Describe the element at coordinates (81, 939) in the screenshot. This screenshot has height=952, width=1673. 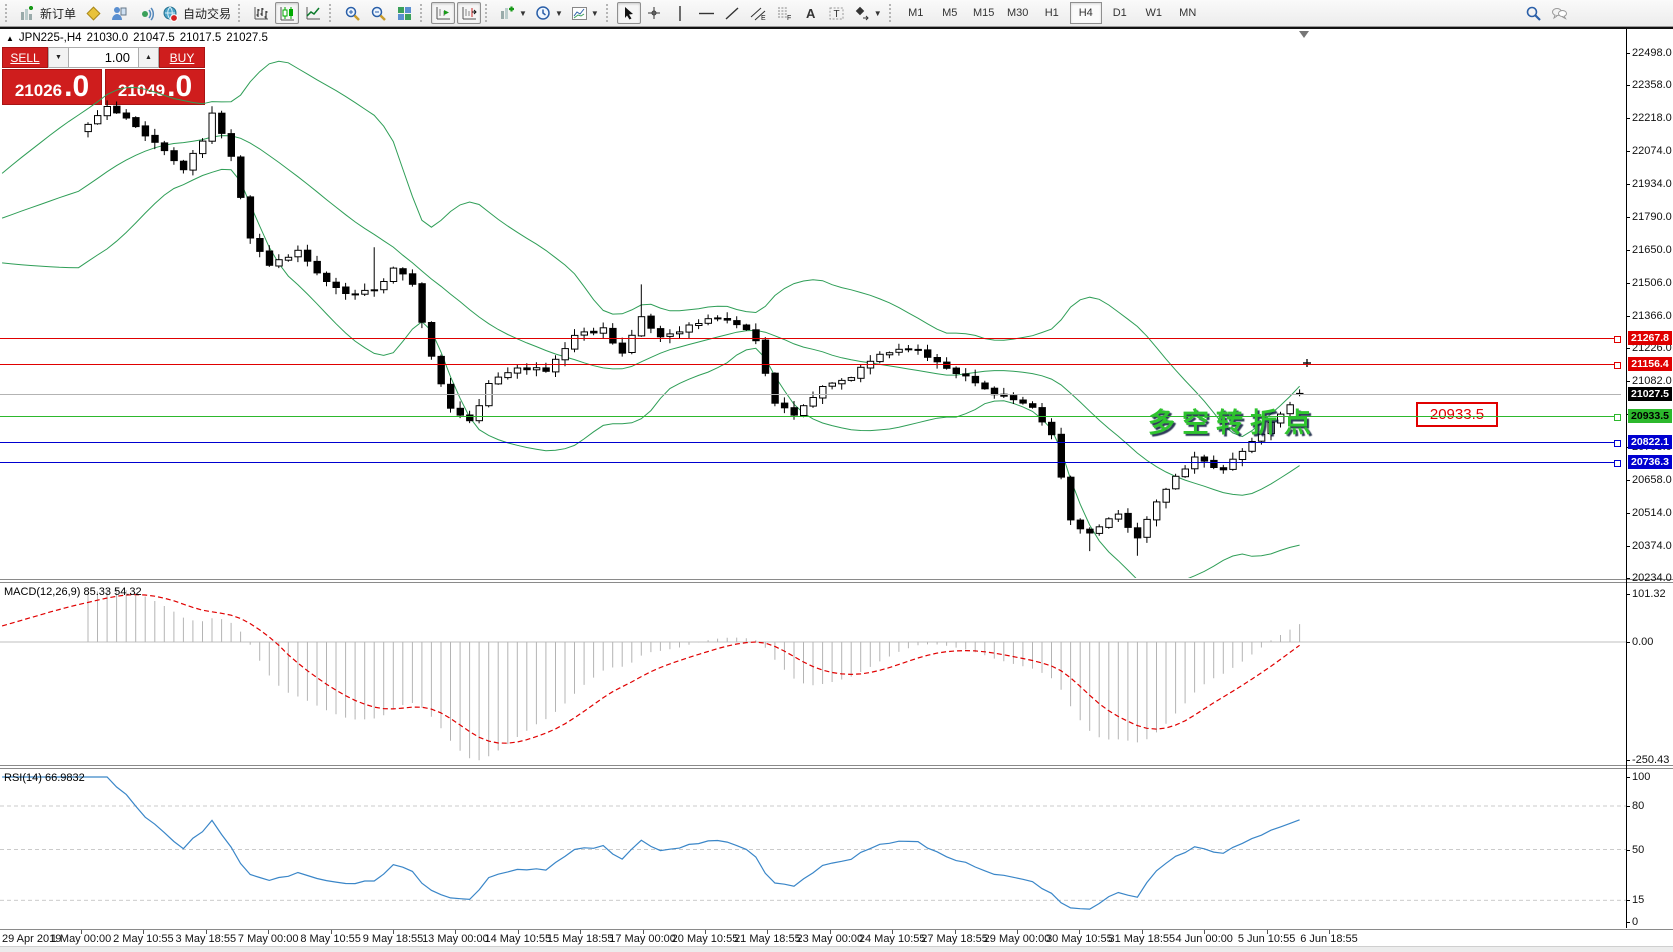
I see `time-axis-label: 1 May 00:00` at that location.